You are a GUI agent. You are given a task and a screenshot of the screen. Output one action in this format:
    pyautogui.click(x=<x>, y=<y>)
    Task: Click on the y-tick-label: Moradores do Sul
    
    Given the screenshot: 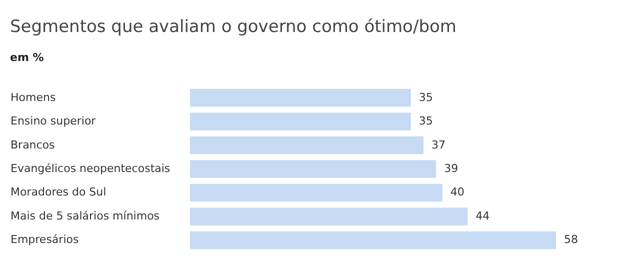 What is the action you would take?
    pyautogui.click(x=58, y=192)
    